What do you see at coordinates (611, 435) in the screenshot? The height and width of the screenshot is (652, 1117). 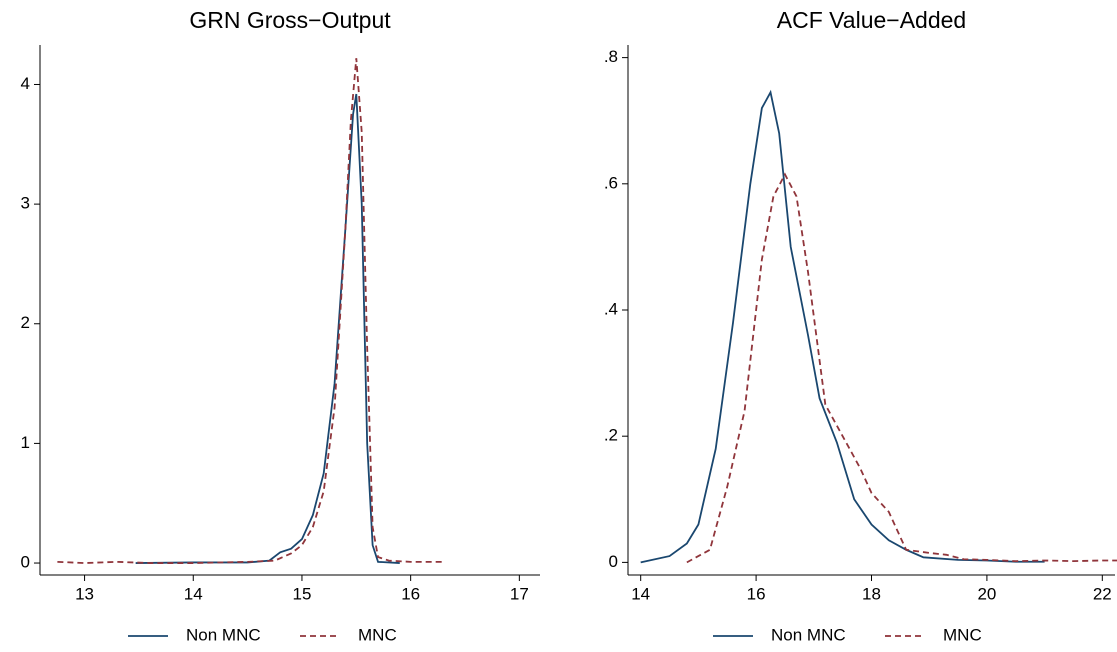 I see `y-tick-label: .2` at bounding box center [611, 435].